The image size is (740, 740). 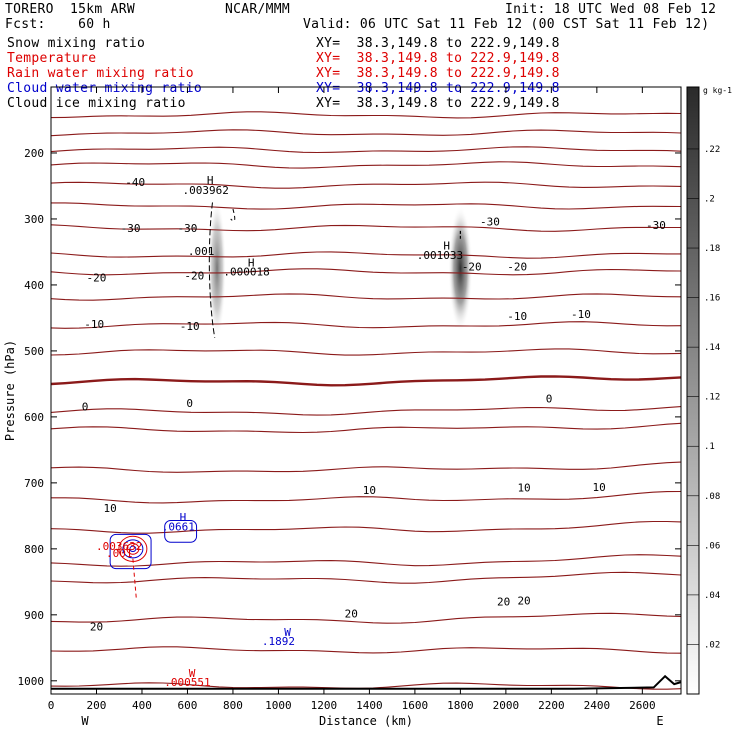 I want to click on x-axis-label: Distance (km), so click(x=366, y=721).